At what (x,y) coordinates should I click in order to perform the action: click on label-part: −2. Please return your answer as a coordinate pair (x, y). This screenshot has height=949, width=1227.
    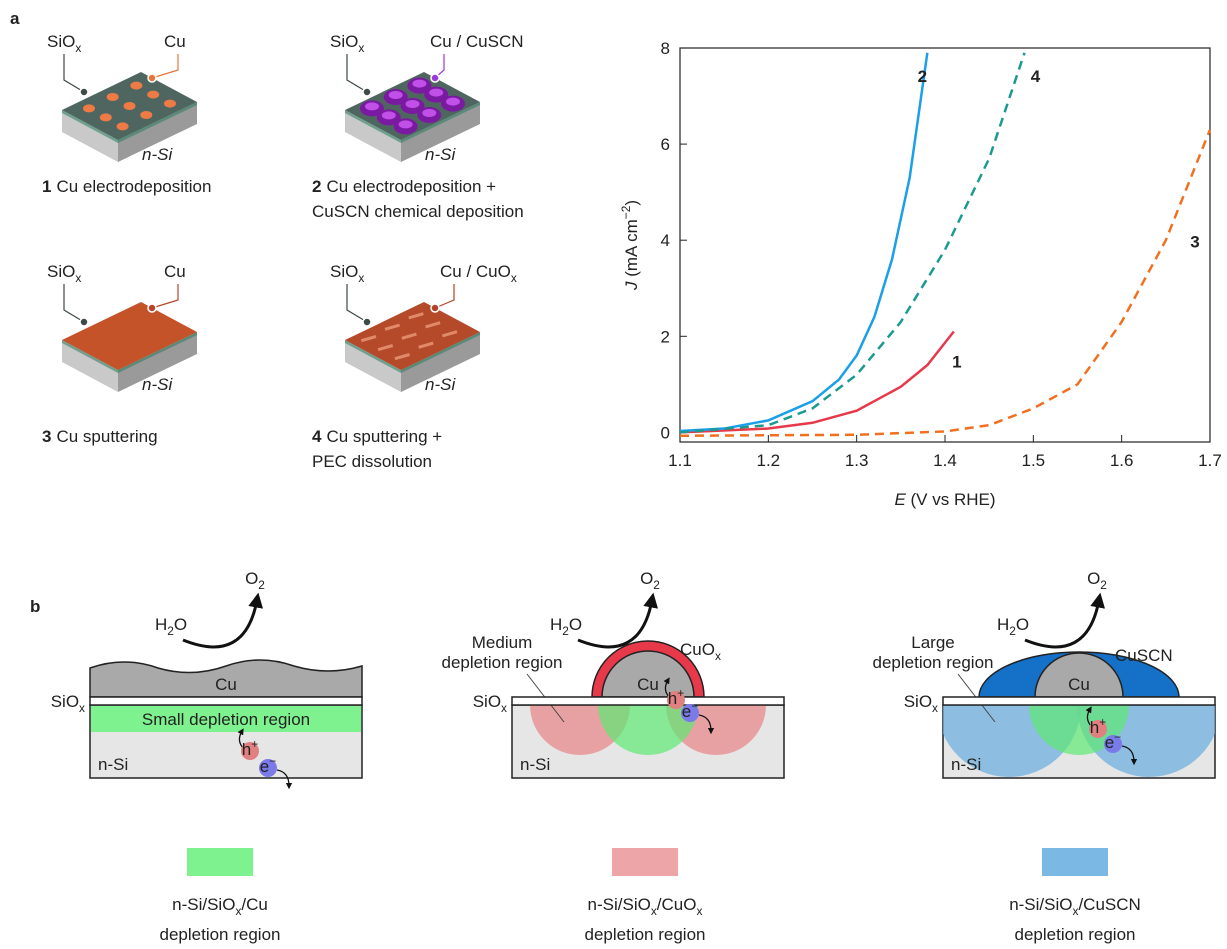
    Looking at the image, I should click on (626, 212).